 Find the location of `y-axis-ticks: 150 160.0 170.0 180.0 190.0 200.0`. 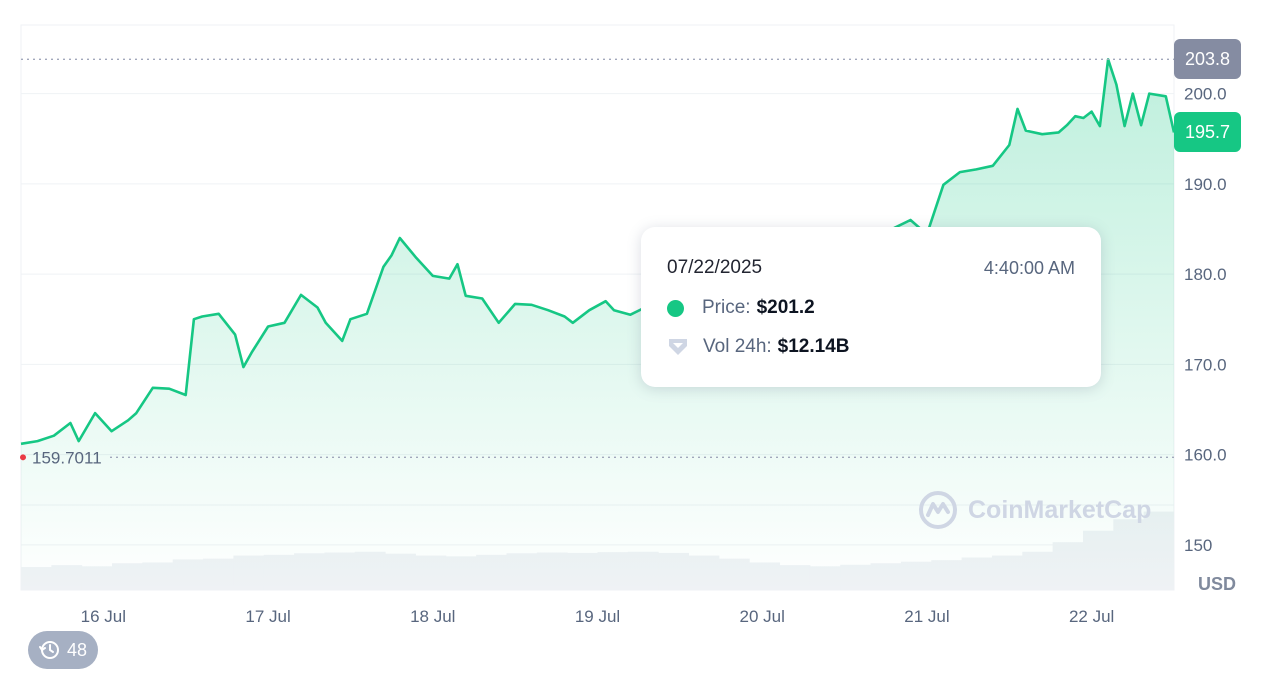

y-axis-ticks: 150 160.0 170.0 180.0 190.0 200.0 is located at coordinates (1205, 320).